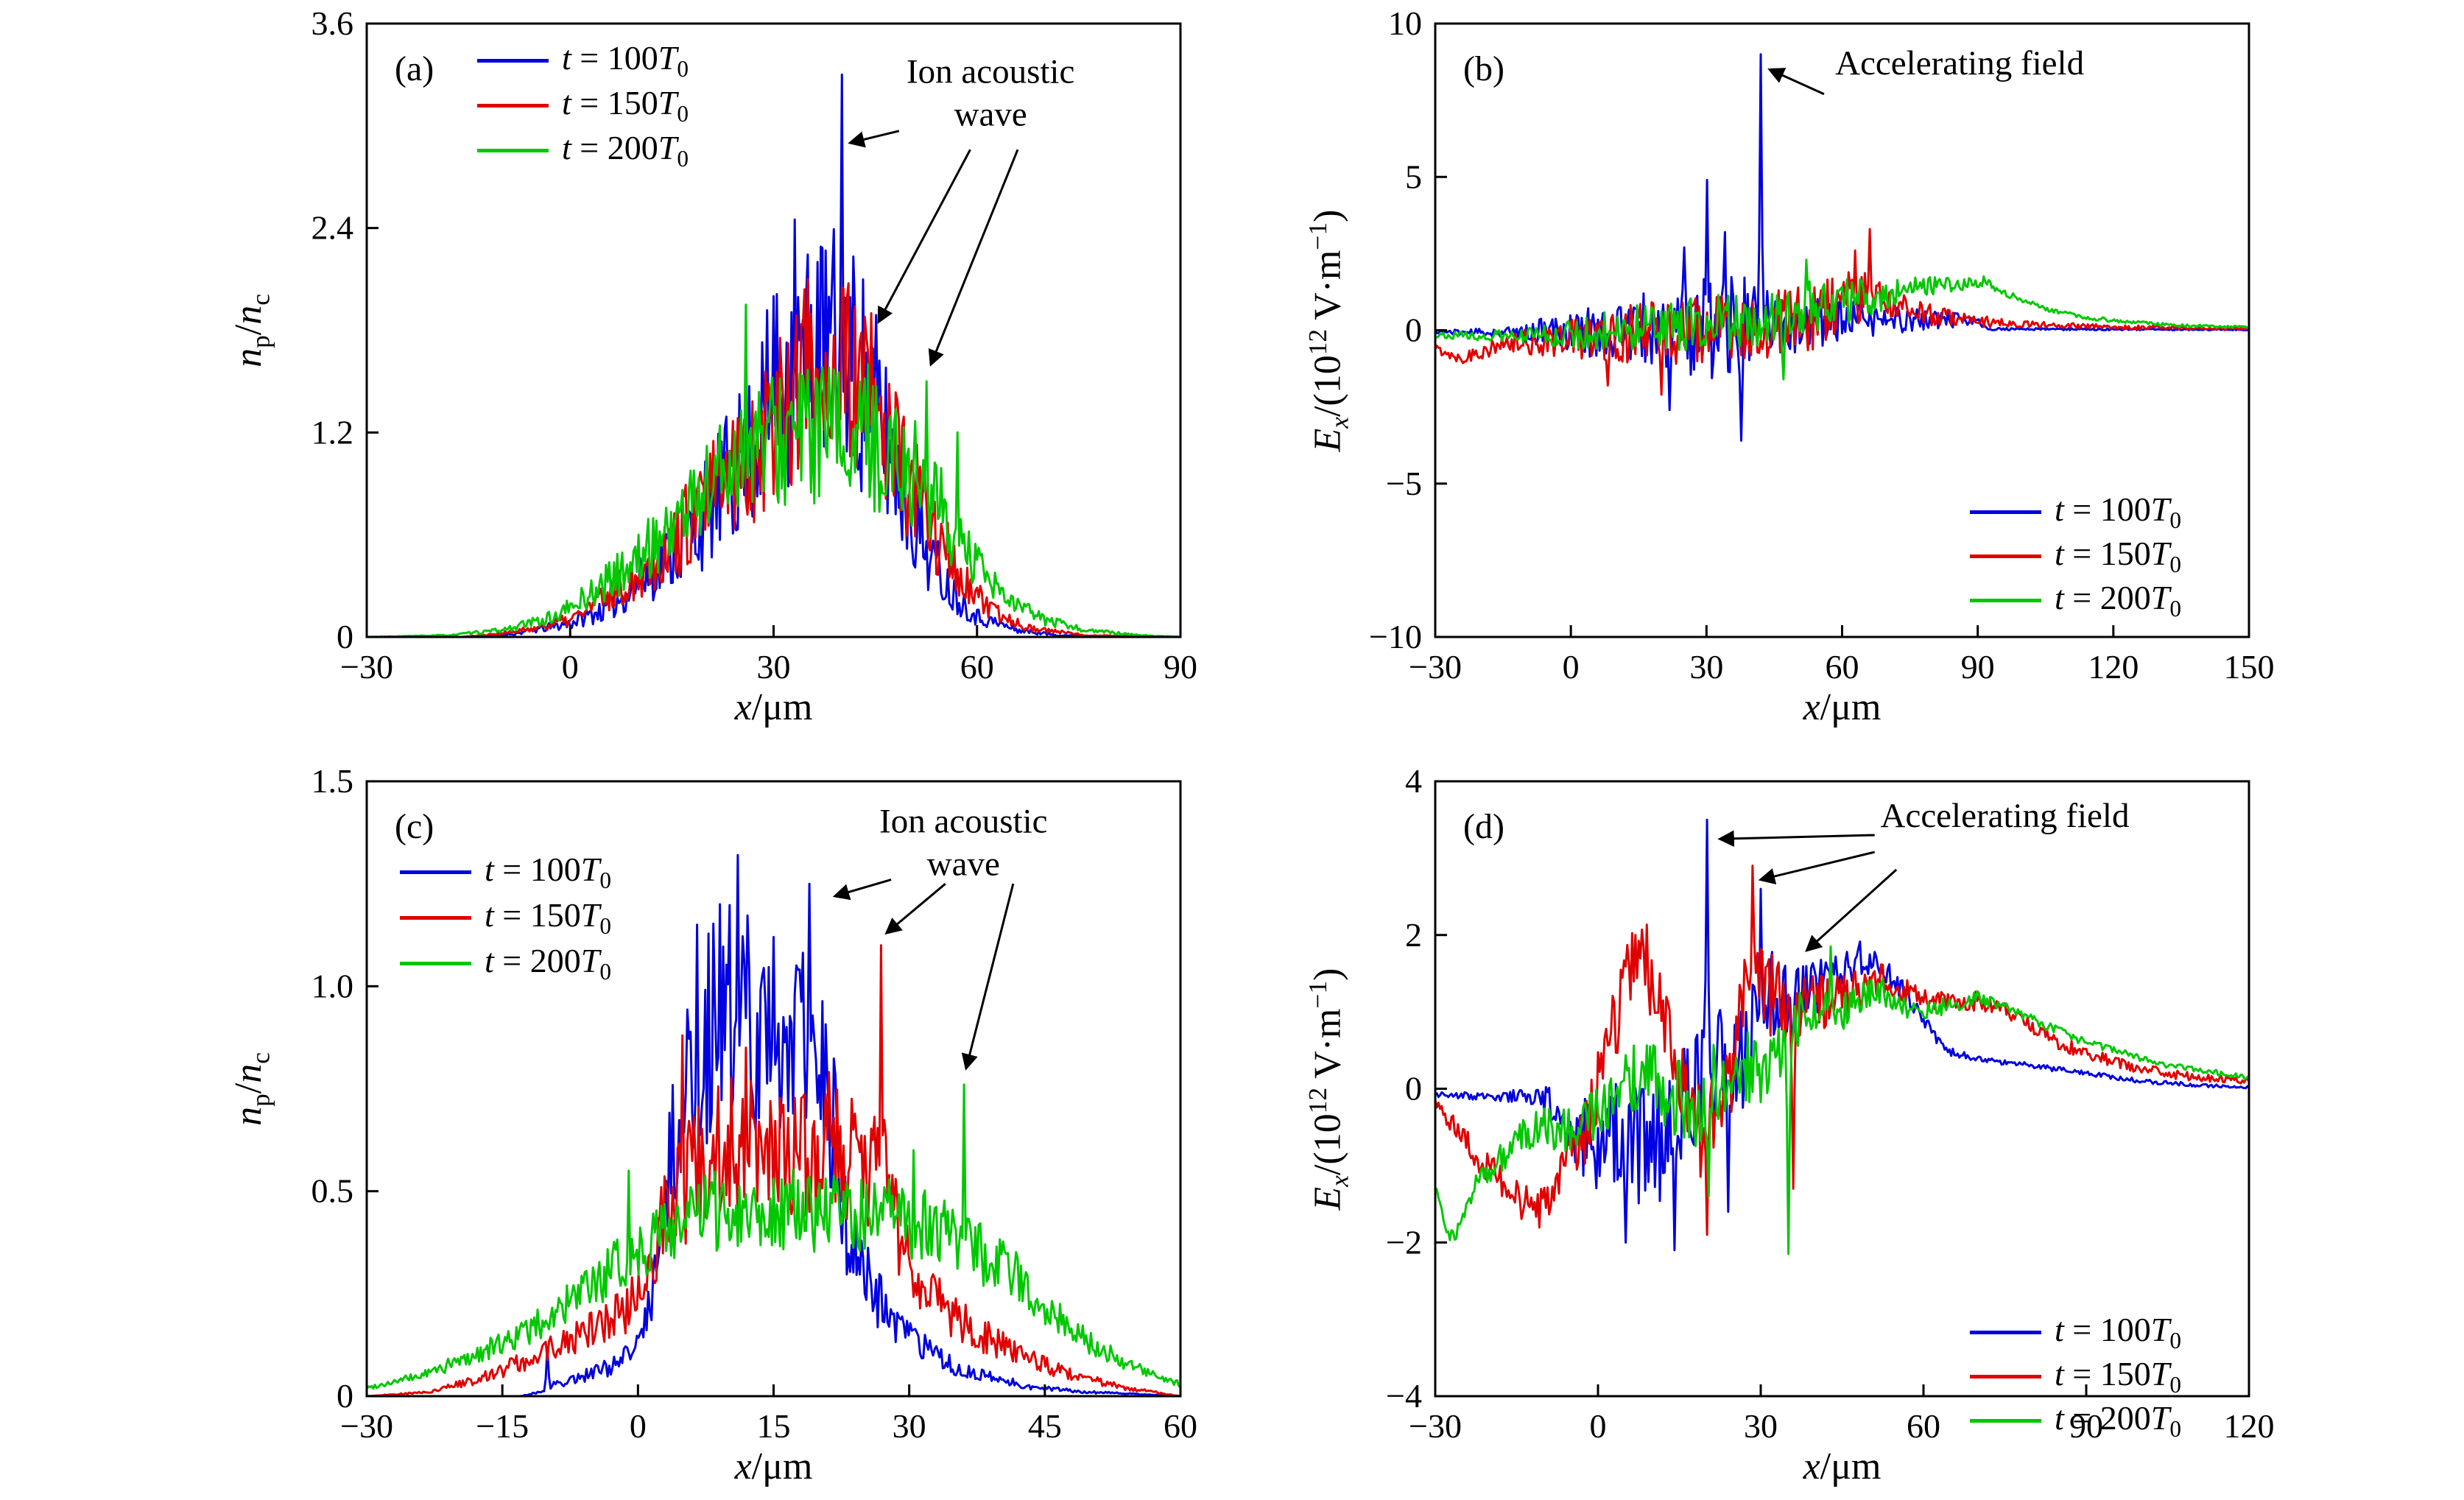 The image size is (2464, 1500). I want to click on y-tick-label: 1.5, so click(332, 781).